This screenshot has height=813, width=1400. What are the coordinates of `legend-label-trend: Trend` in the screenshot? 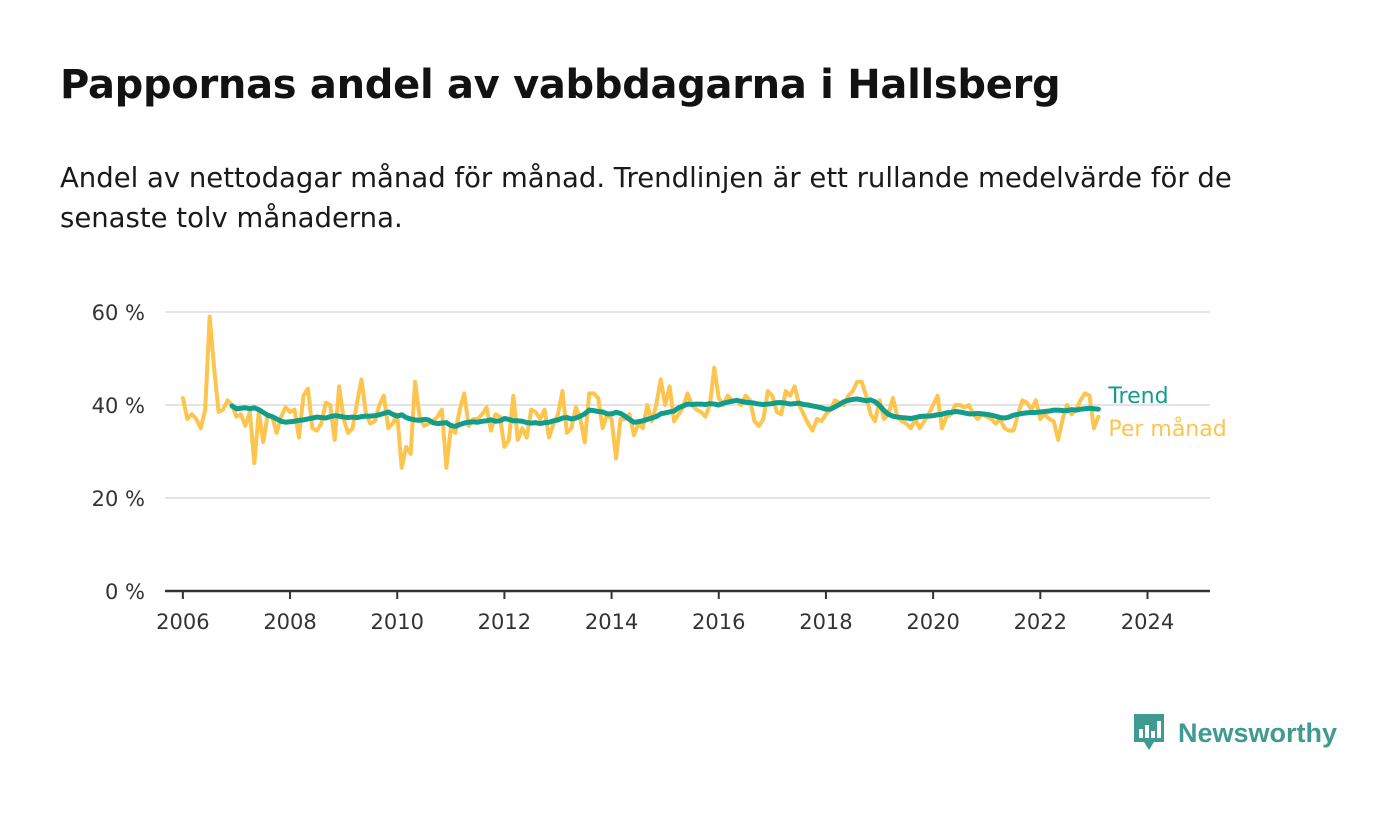 It's located at (1137, 396).